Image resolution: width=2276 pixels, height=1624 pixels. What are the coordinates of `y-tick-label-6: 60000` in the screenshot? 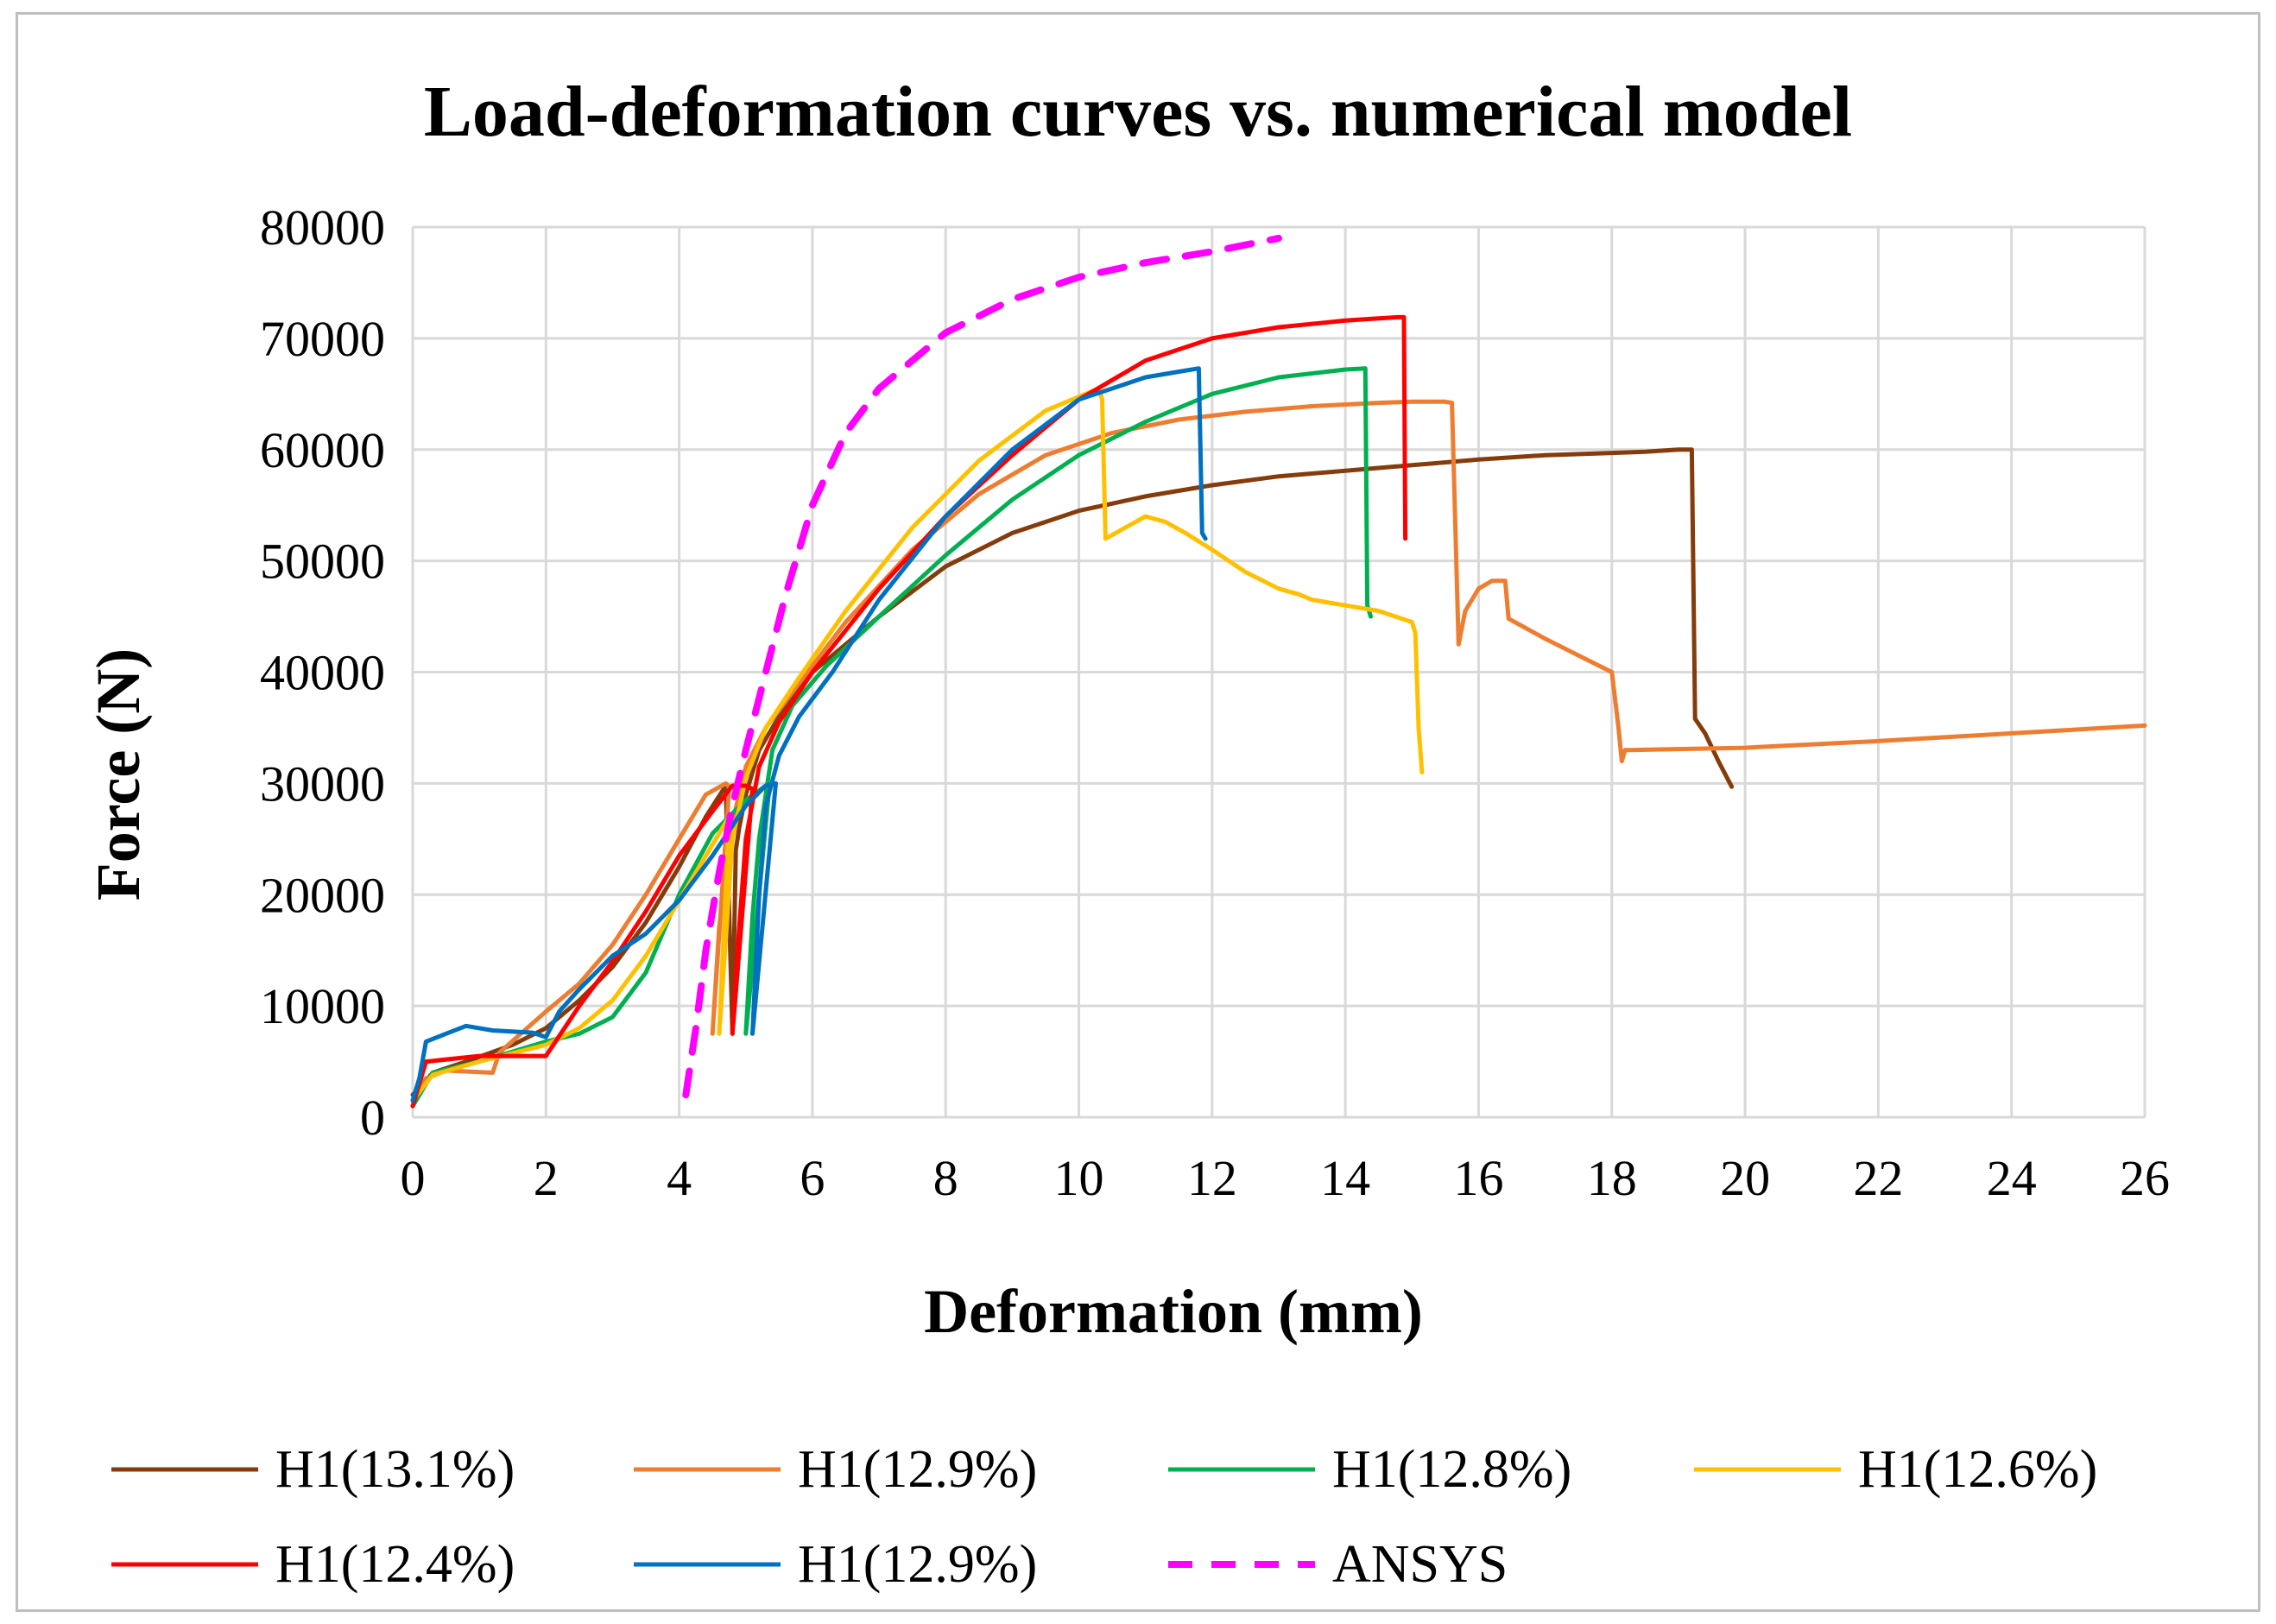 It's located at (322, 450).